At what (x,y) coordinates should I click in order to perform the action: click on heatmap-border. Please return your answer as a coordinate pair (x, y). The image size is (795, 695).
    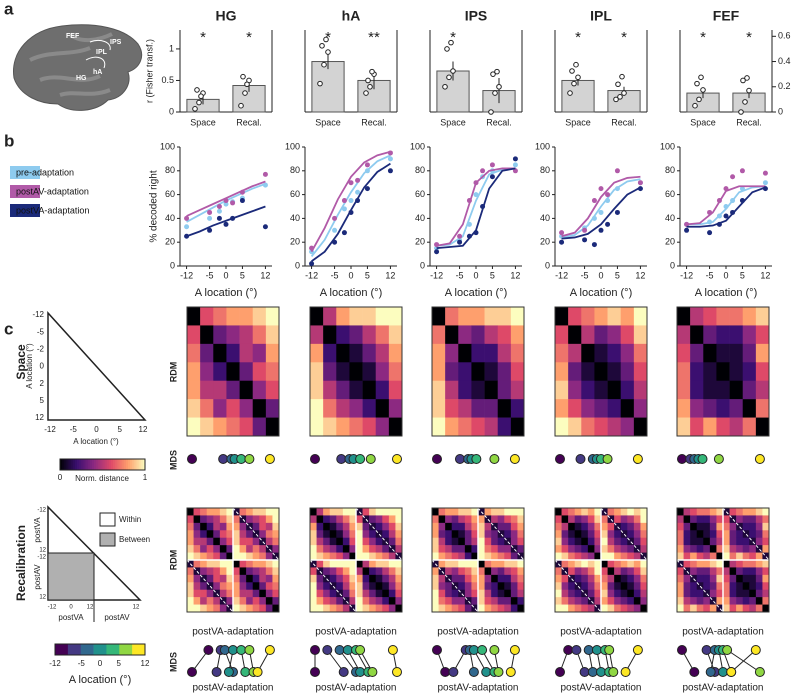
    Looking at the image, I should click on (356, 560).